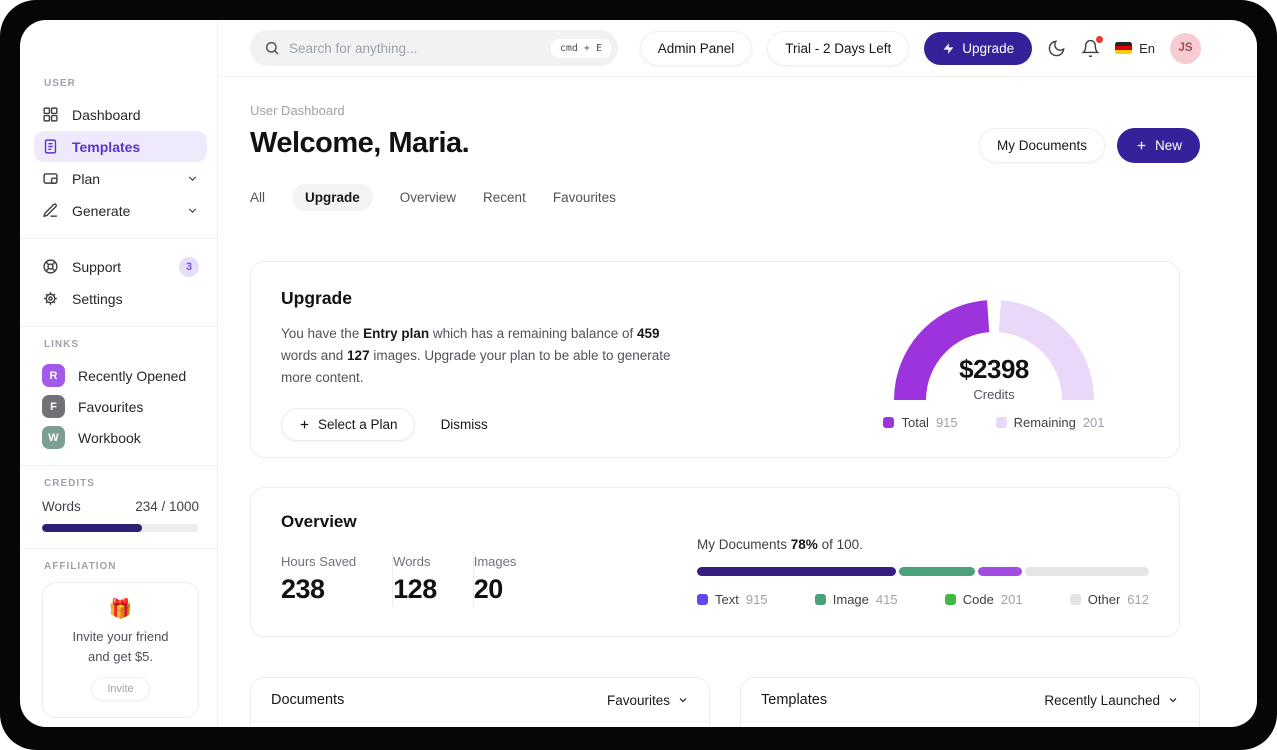  What do you see at coordinates (1109, 599) in the screenshot?
I see `legend-item-other: Other 612` at bounding box center [1109, 599].